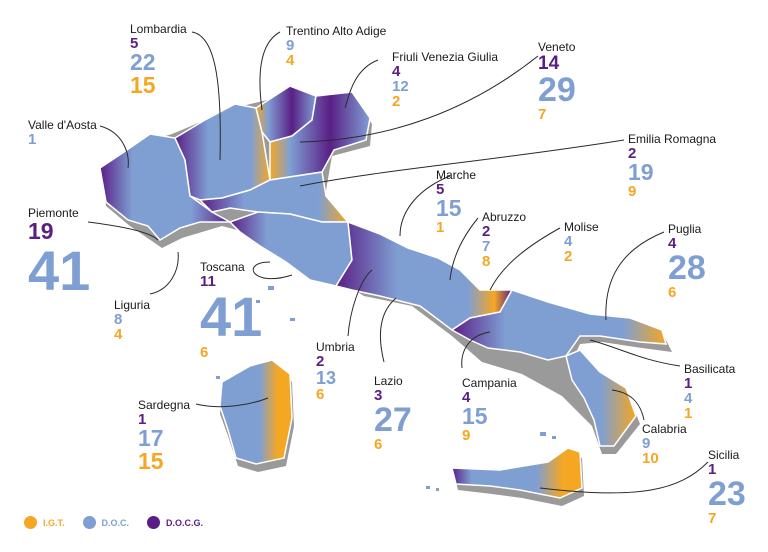 Image resolution: width=768 pixels, height=552 pixels. I want to click on label-piemonte: Piemonte 19 41, so click(59, 252).